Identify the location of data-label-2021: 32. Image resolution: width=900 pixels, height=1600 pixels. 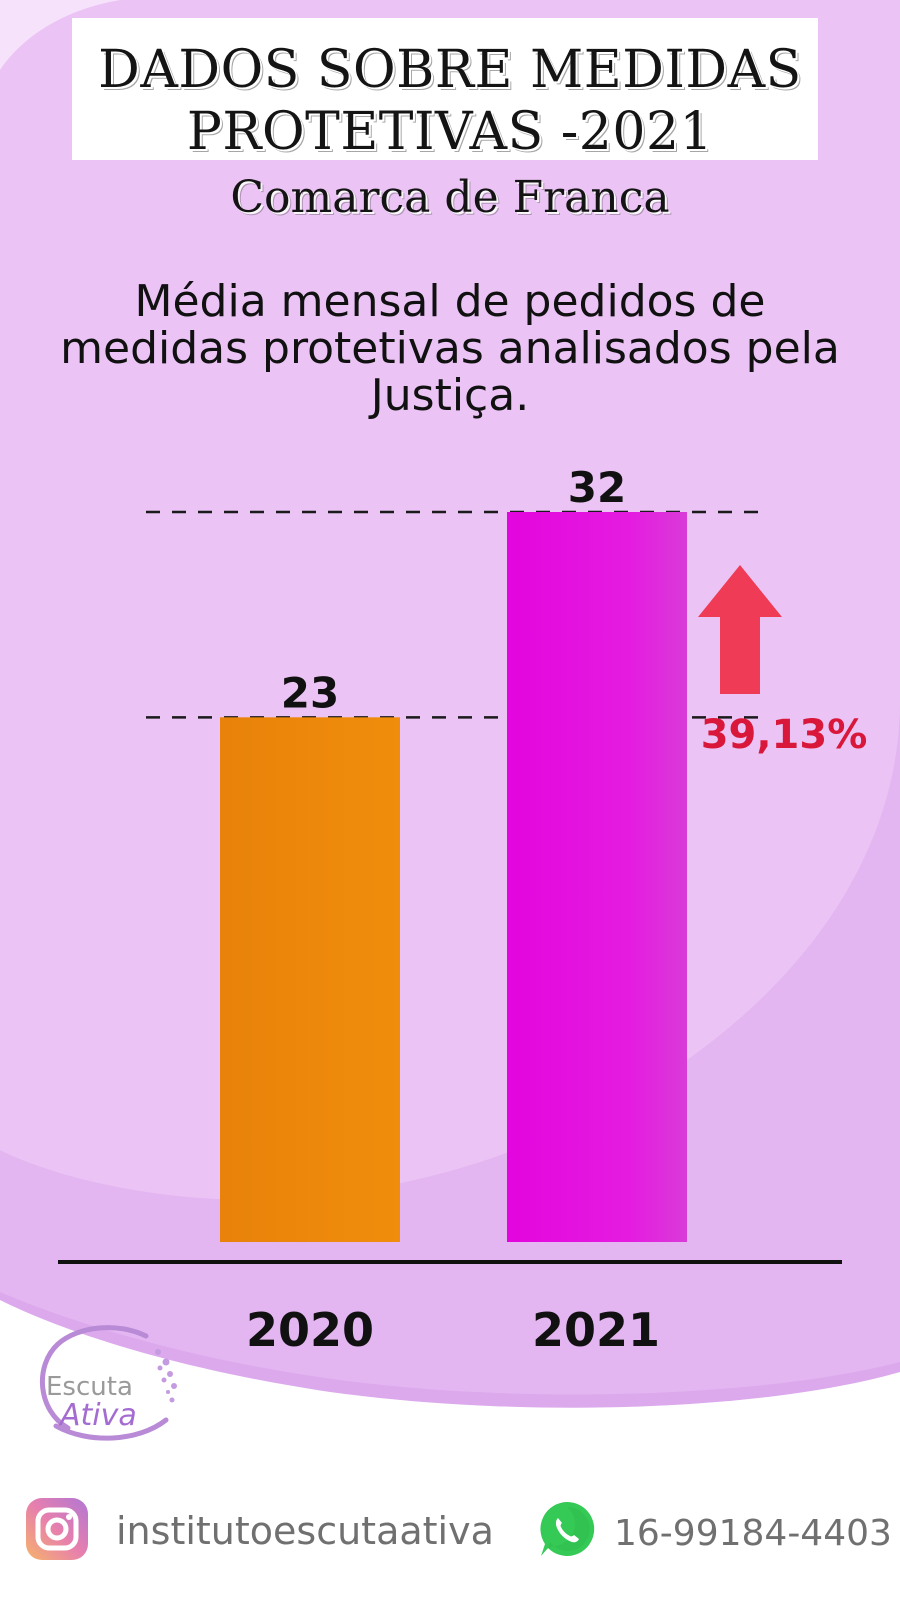
(597, 487).